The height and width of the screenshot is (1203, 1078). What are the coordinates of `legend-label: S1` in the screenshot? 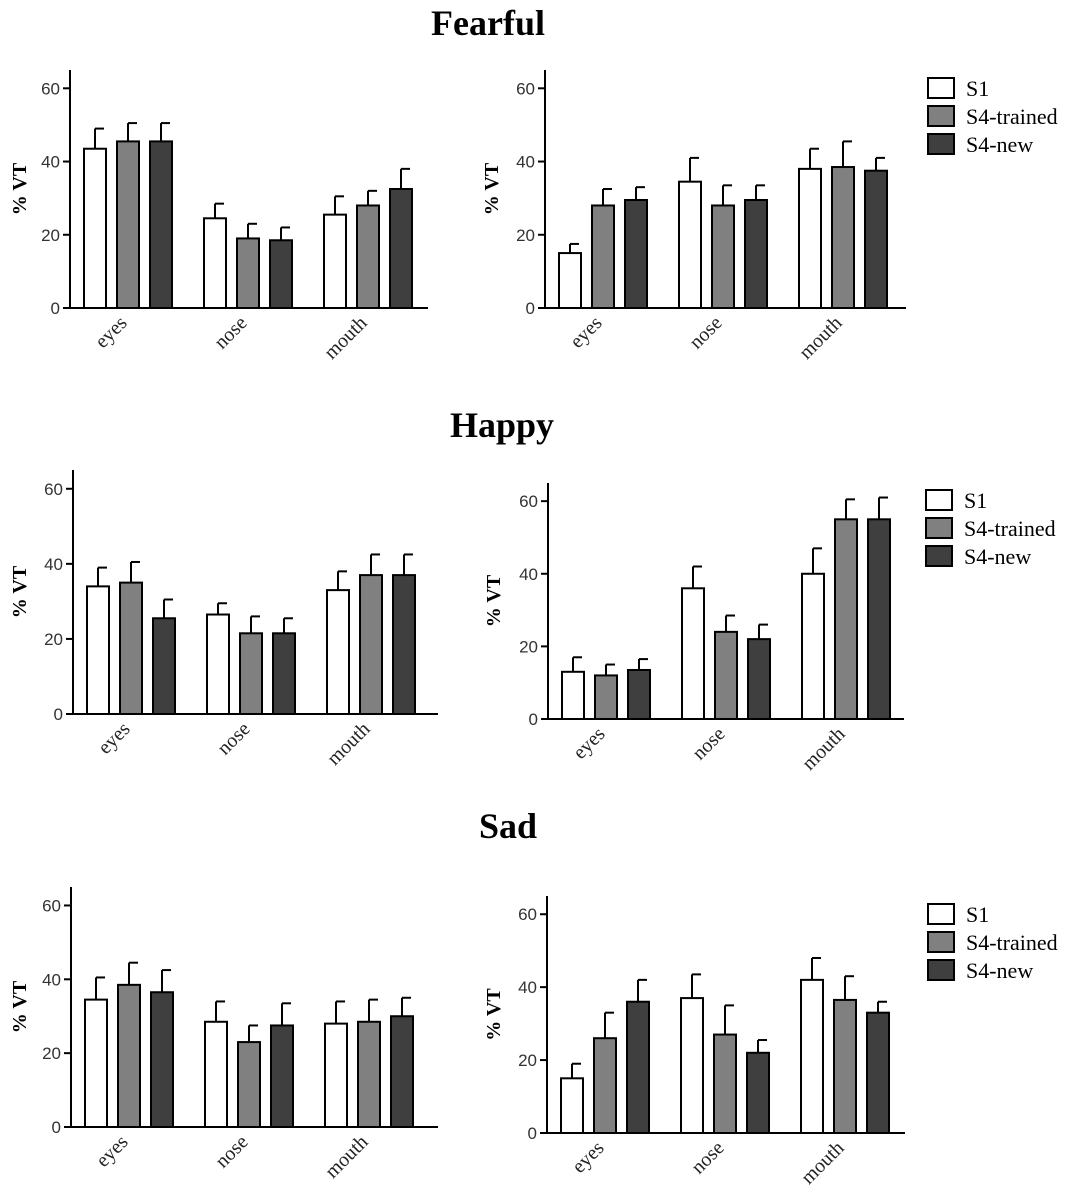 It's located at (977, 88).